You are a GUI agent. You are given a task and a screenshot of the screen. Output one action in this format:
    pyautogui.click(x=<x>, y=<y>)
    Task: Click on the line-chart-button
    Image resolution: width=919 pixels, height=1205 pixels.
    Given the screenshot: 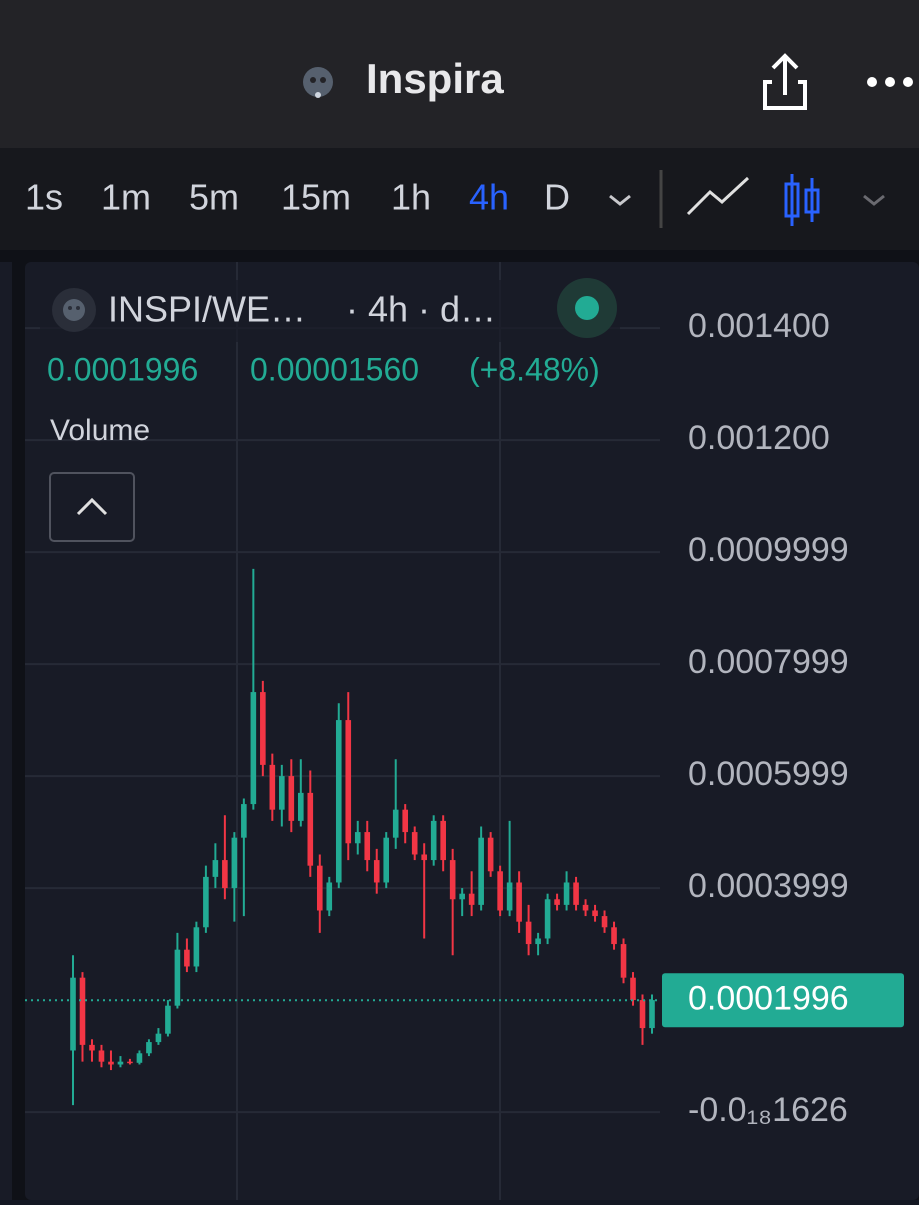 What is the action you would take?
    pyautogui.click(x=718, y=196)
    